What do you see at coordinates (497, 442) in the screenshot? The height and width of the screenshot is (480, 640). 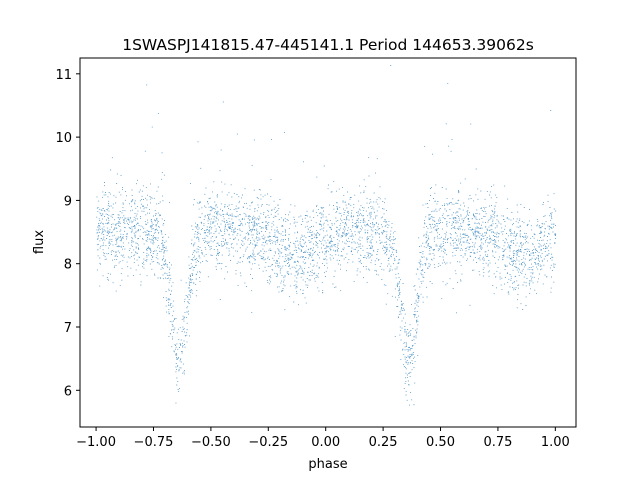 I see `x-tick-label: 0.75` at bounding box center [497, 442].